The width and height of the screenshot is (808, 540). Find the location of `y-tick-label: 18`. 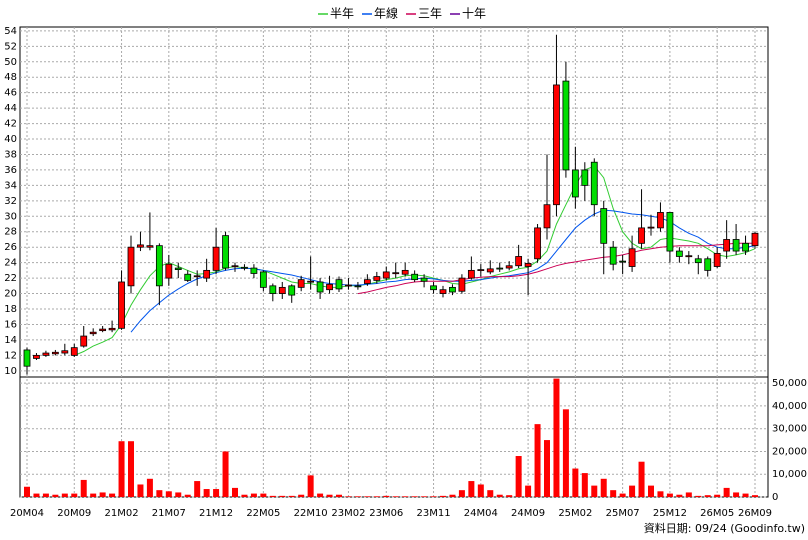

y-tick-label: 18 is located at coordinates (10, 309).